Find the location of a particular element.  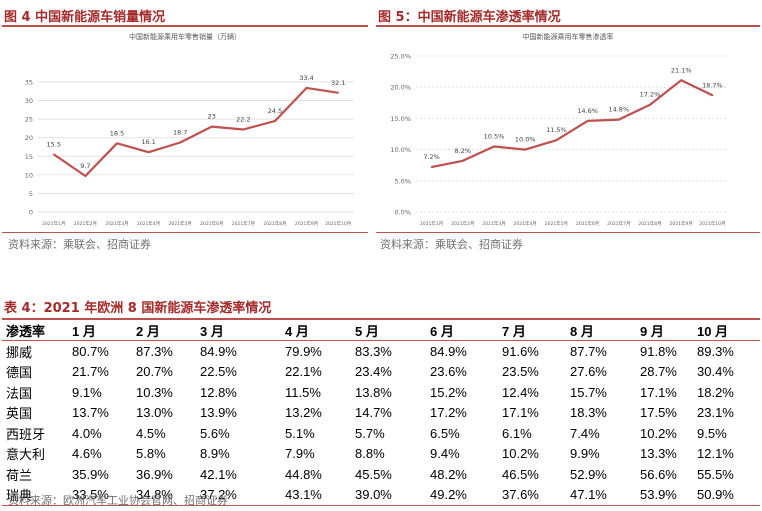

value-cell: 44.8% is located at coordinates (303, 474).